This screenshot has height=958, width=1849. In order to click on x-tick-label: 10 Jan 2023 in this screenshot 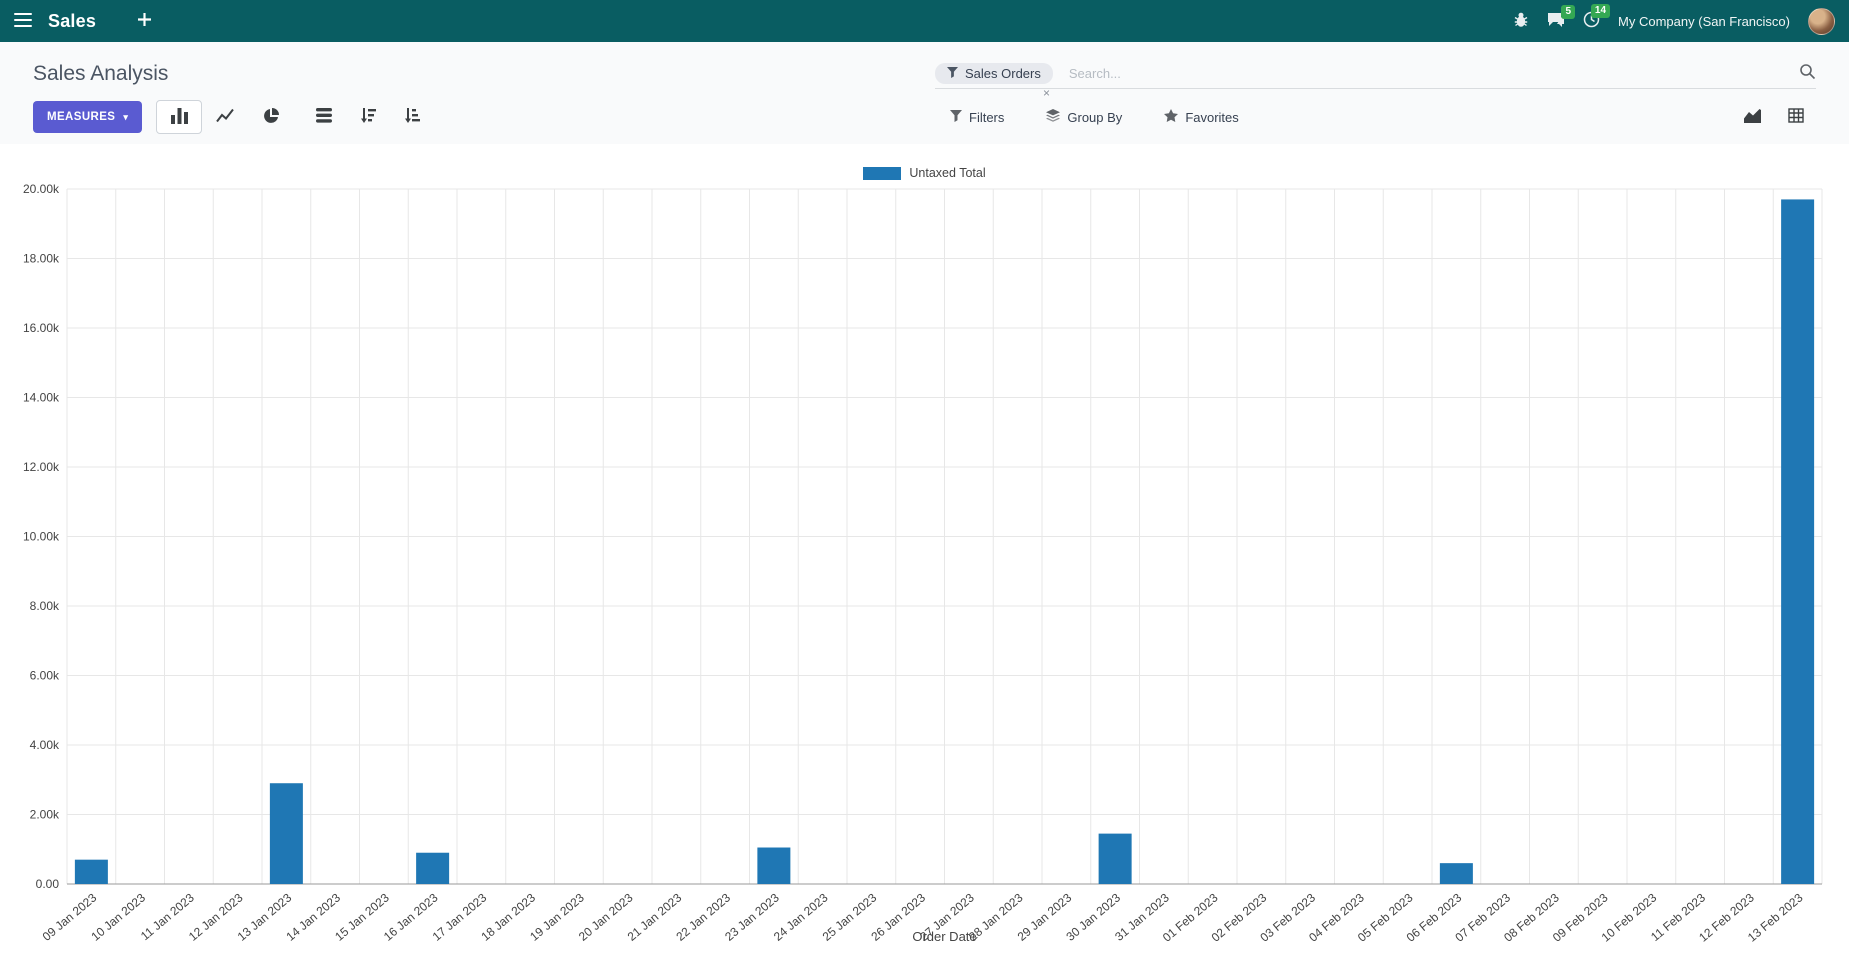, I will do `click(118, 916)`.